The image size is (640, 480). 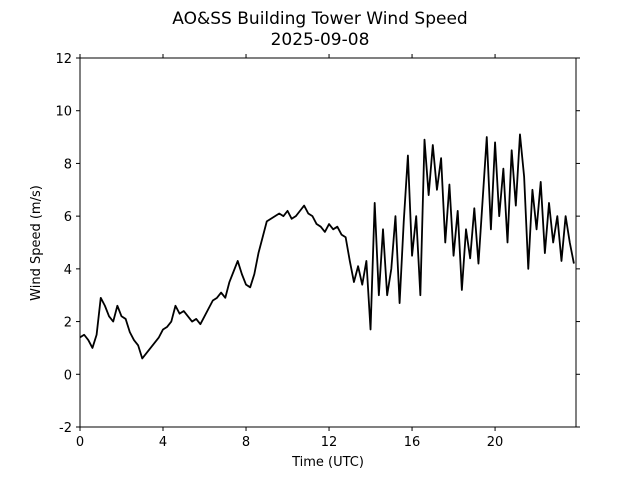 I want to click on x-tick-label: 8, so click(x=246, y=442).